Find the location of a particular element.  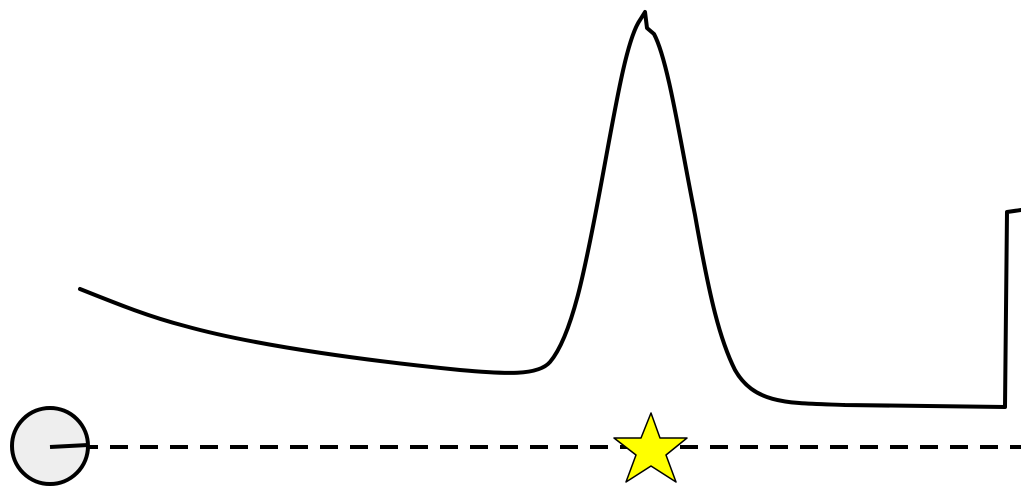

player-ball is located at coordinates (50, 446).